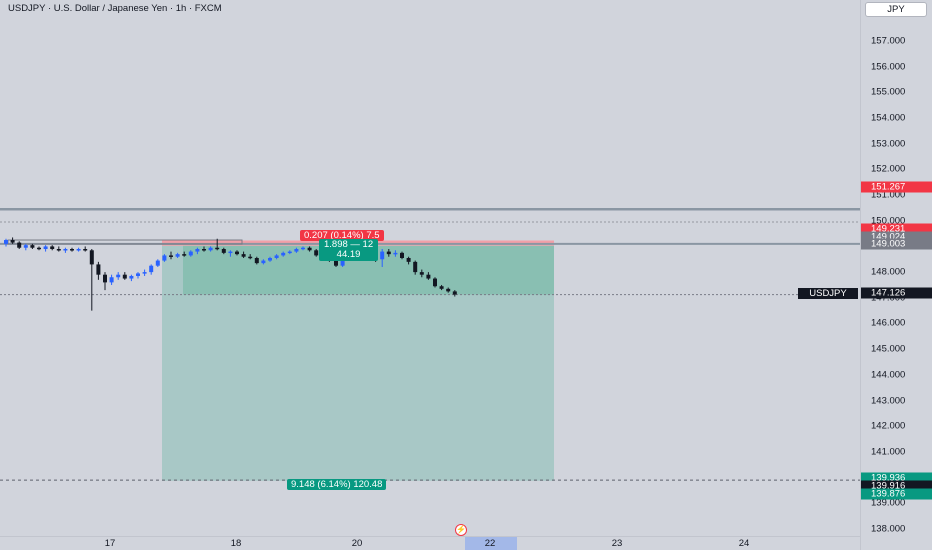 The image size is (932, 550). I want to click on time-tick-label: 20, so click(357, 543).